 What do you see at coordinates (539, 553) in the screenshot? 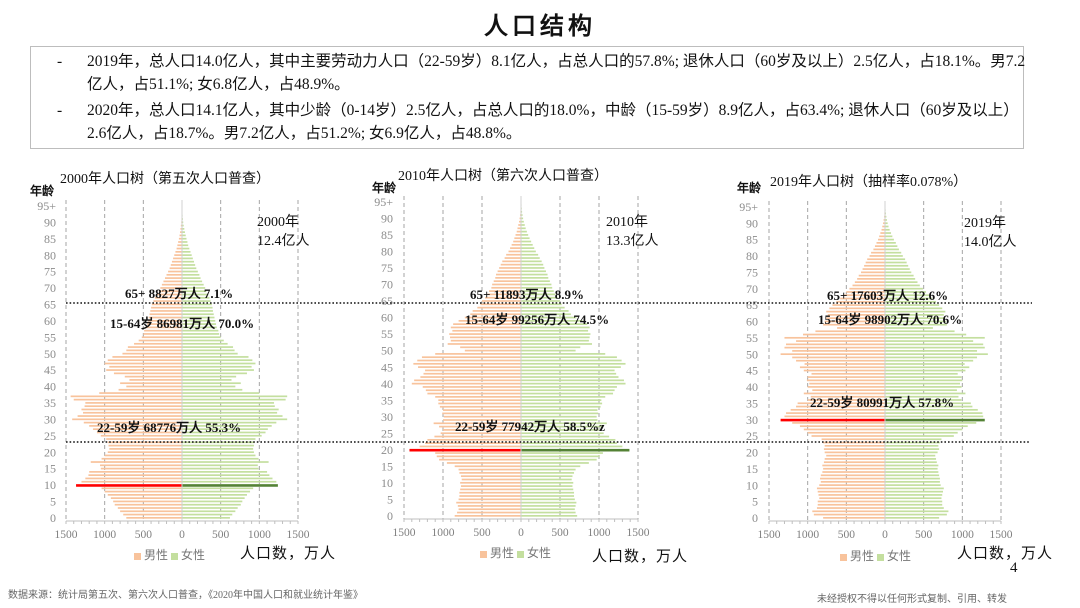
I see `legend-female: 女性` at bounding box center [539, 553].